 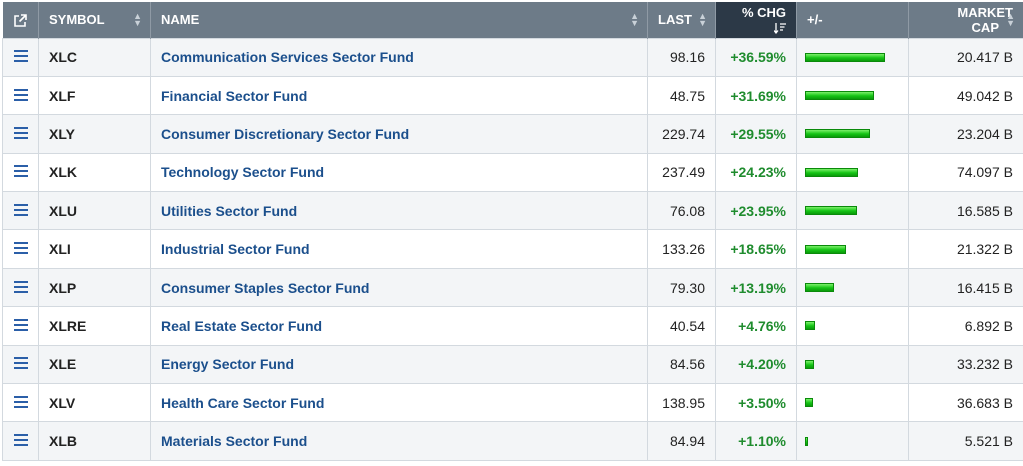 What do you see at coordinates (94, 95) in the screenshot?
I see `cell-symbol: XLF` at bounding box center [94, 95].